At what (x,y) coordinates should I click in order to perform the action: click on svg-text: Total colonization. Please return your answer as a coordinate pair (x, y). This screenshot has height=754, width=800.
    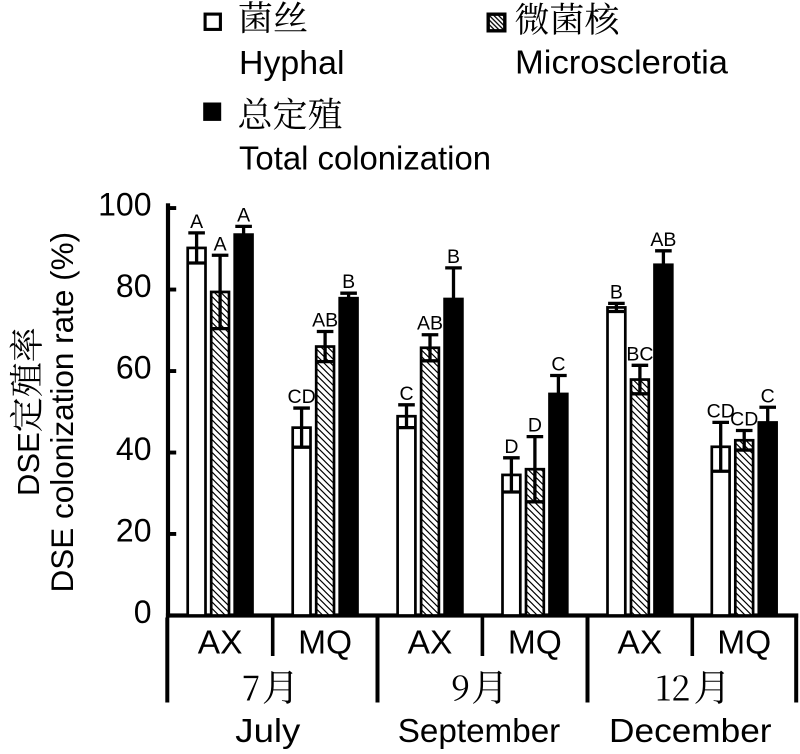
    Looking at the image, I should click on (365, 158).